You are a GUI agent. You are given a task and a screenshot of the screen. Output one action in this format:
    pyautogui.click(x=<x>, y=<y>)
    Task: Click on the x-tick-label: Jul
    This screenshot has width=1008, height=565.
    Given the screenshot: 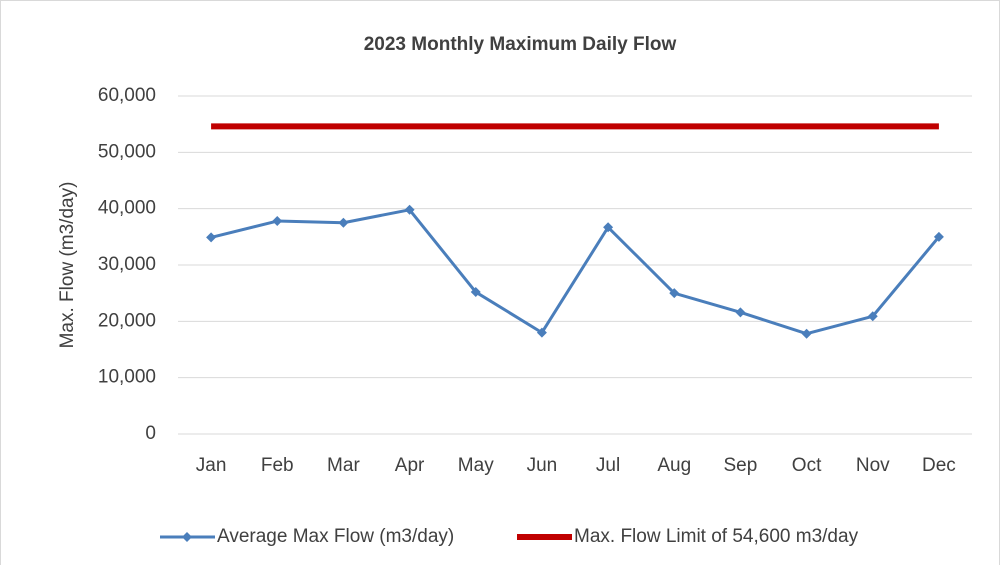 What is the action you would take?
    pyautogui.click(x=608, y=465)
    